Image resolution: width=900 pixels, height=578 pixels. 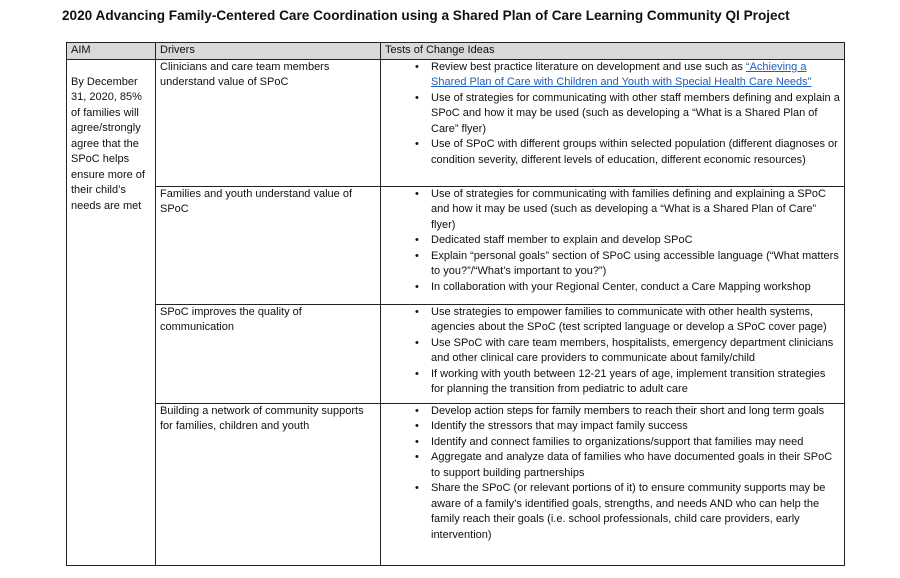 What do you see at coordinates (268, 51) in the screenshot?
I see `header-drivers: Drivers` at bounding box center [268, 51].